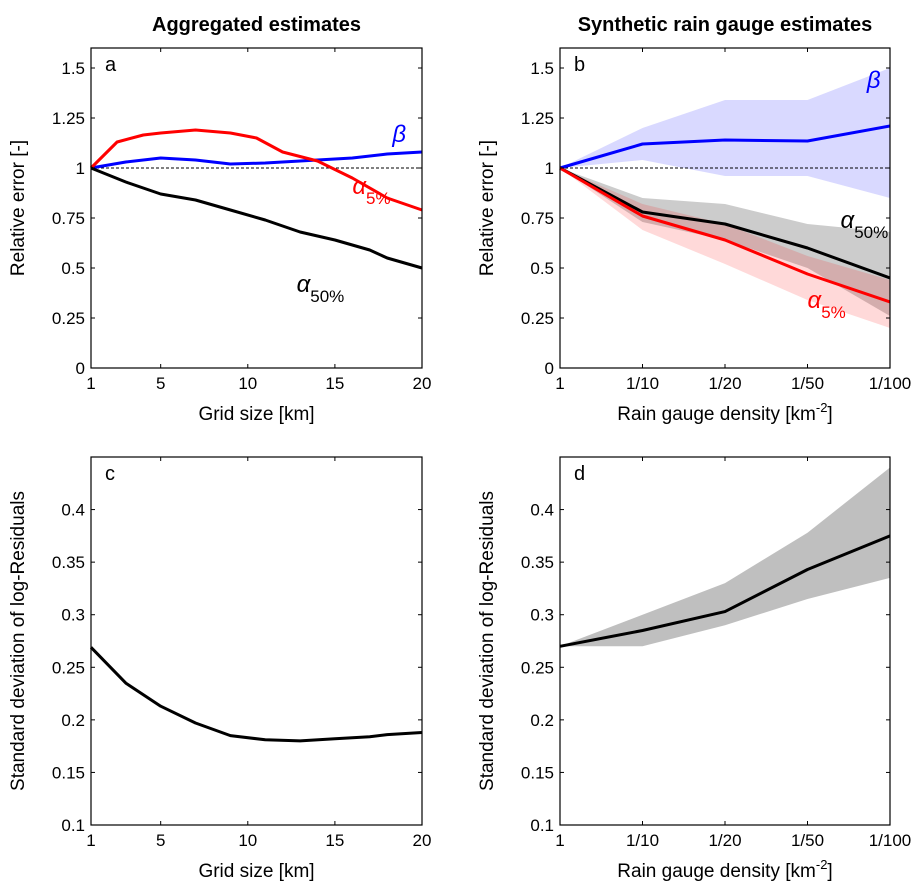  Describe the element at coordinates (18, 208) in the screenshot. I see `y-axis-label: Relative error [-]` at that location.